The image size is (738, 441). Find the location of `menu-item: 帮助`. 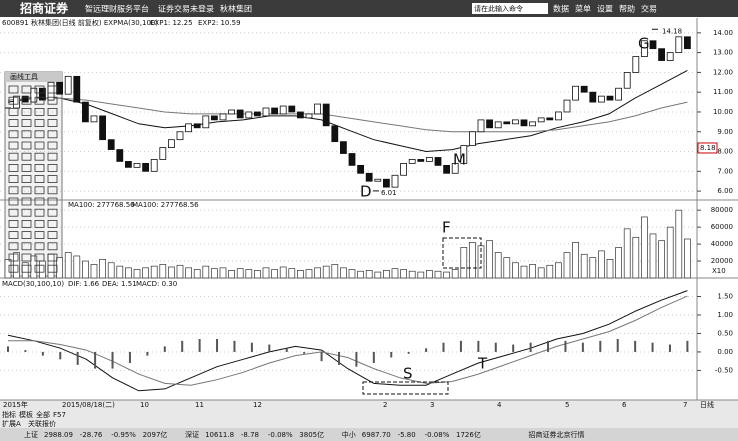

menu-item: 帮助 is located at coordinates (627, 9).